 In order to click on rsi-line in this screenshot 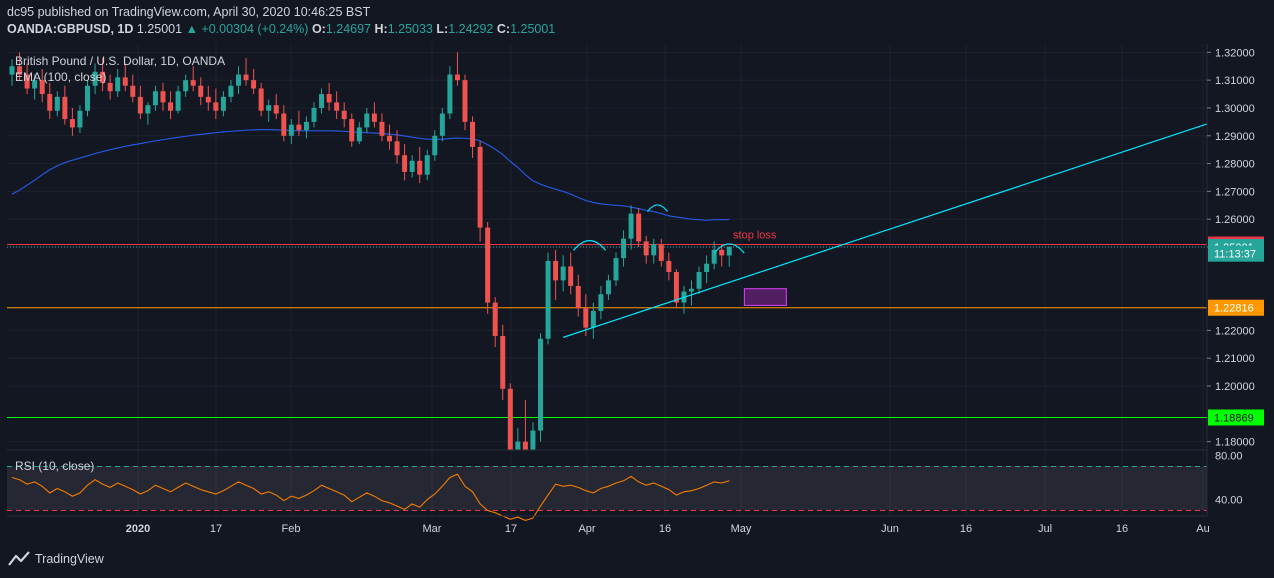, I will do `click(370, 497)`.